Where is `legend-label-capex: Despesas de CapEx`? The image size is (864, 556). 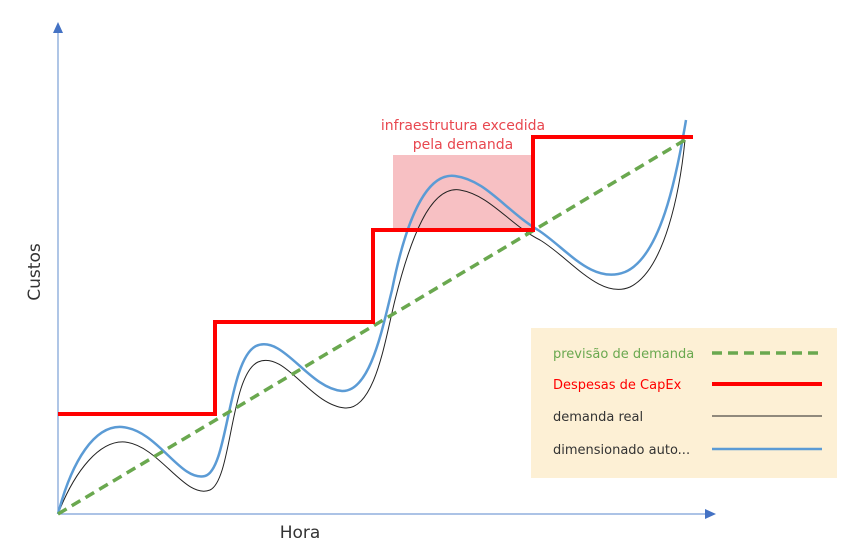
legend-label-capex: Despesas de CapEx is located at coordinates (617, 385).